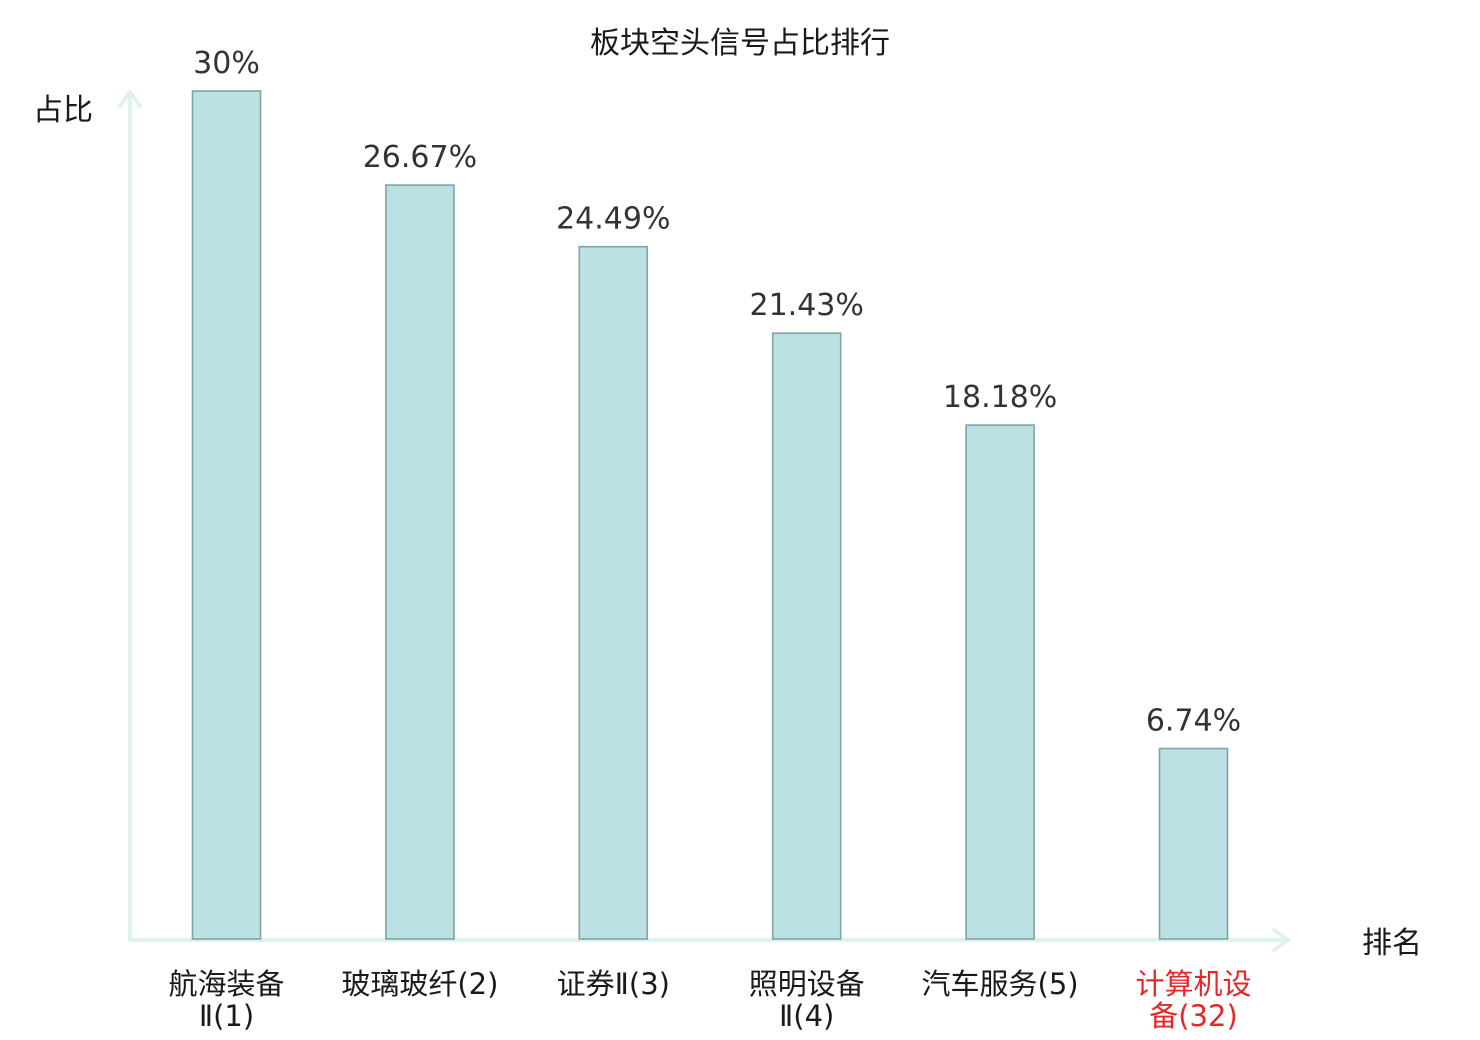 The height and width of the screenshot is (1040, 1480). What do you see at coordinates (1000, 397) in the screenshot?
I see `value-label-5: 18.18%` at bounding box center [1000, 397].